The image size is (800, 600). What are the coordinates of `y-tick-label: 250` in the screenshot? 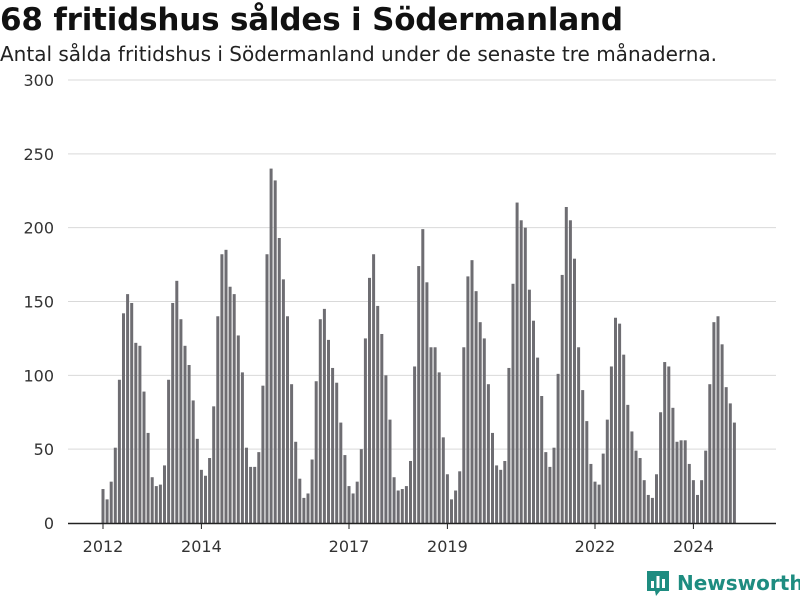 It's located at (38, 154).